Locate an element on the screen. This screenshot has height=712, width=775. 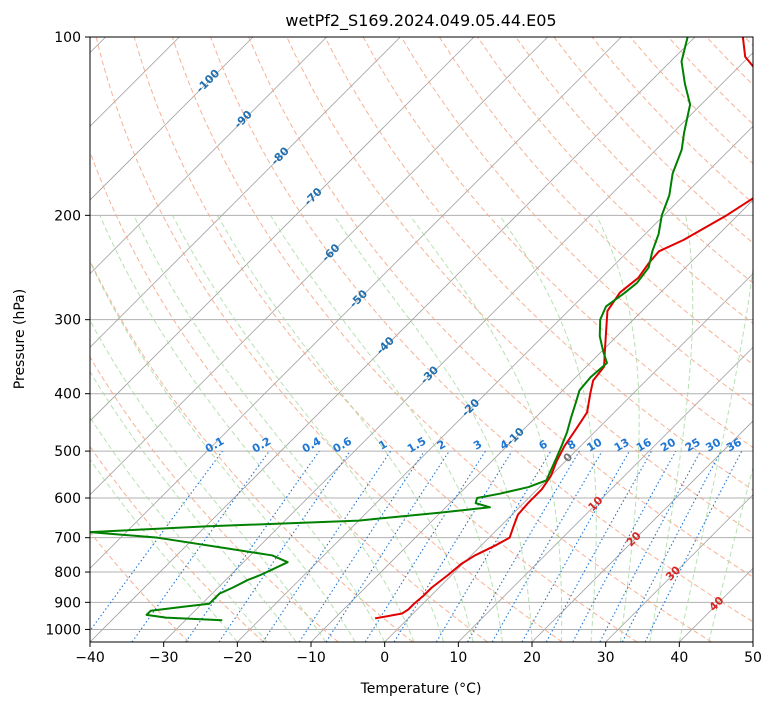
x-tick-label: 40 is located at coordinates (679, 658).